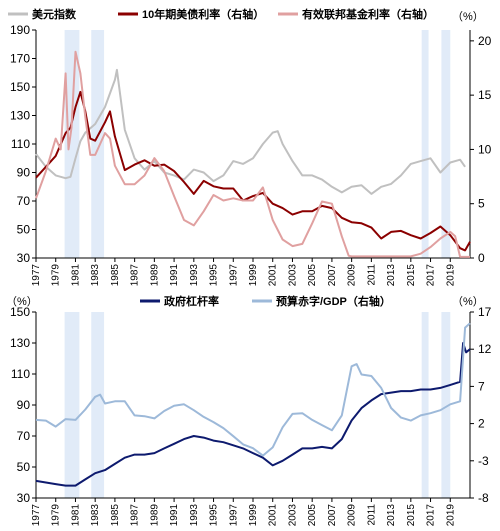 The height and width of the screenshot is (531, 500). What do you see at coordinates (214, 515) in the screenshot?
I see `bottom-x-tick-label: 1995` at bounding box center [214, 515].